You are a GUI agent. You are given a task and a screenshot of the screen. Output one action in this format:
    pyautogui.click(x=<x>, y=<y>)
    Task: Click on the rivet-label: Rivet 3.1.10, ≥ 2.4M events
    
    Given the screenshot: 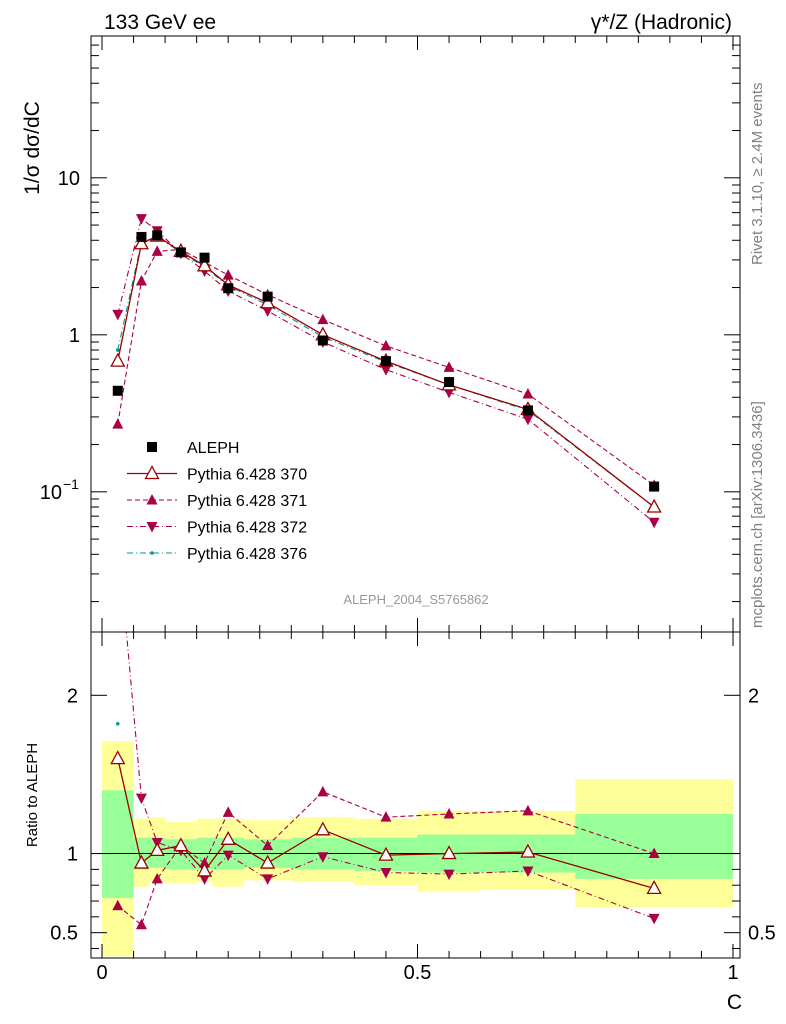 What is the action you would take?
    pyautogui.click(x=757, y=174)
    